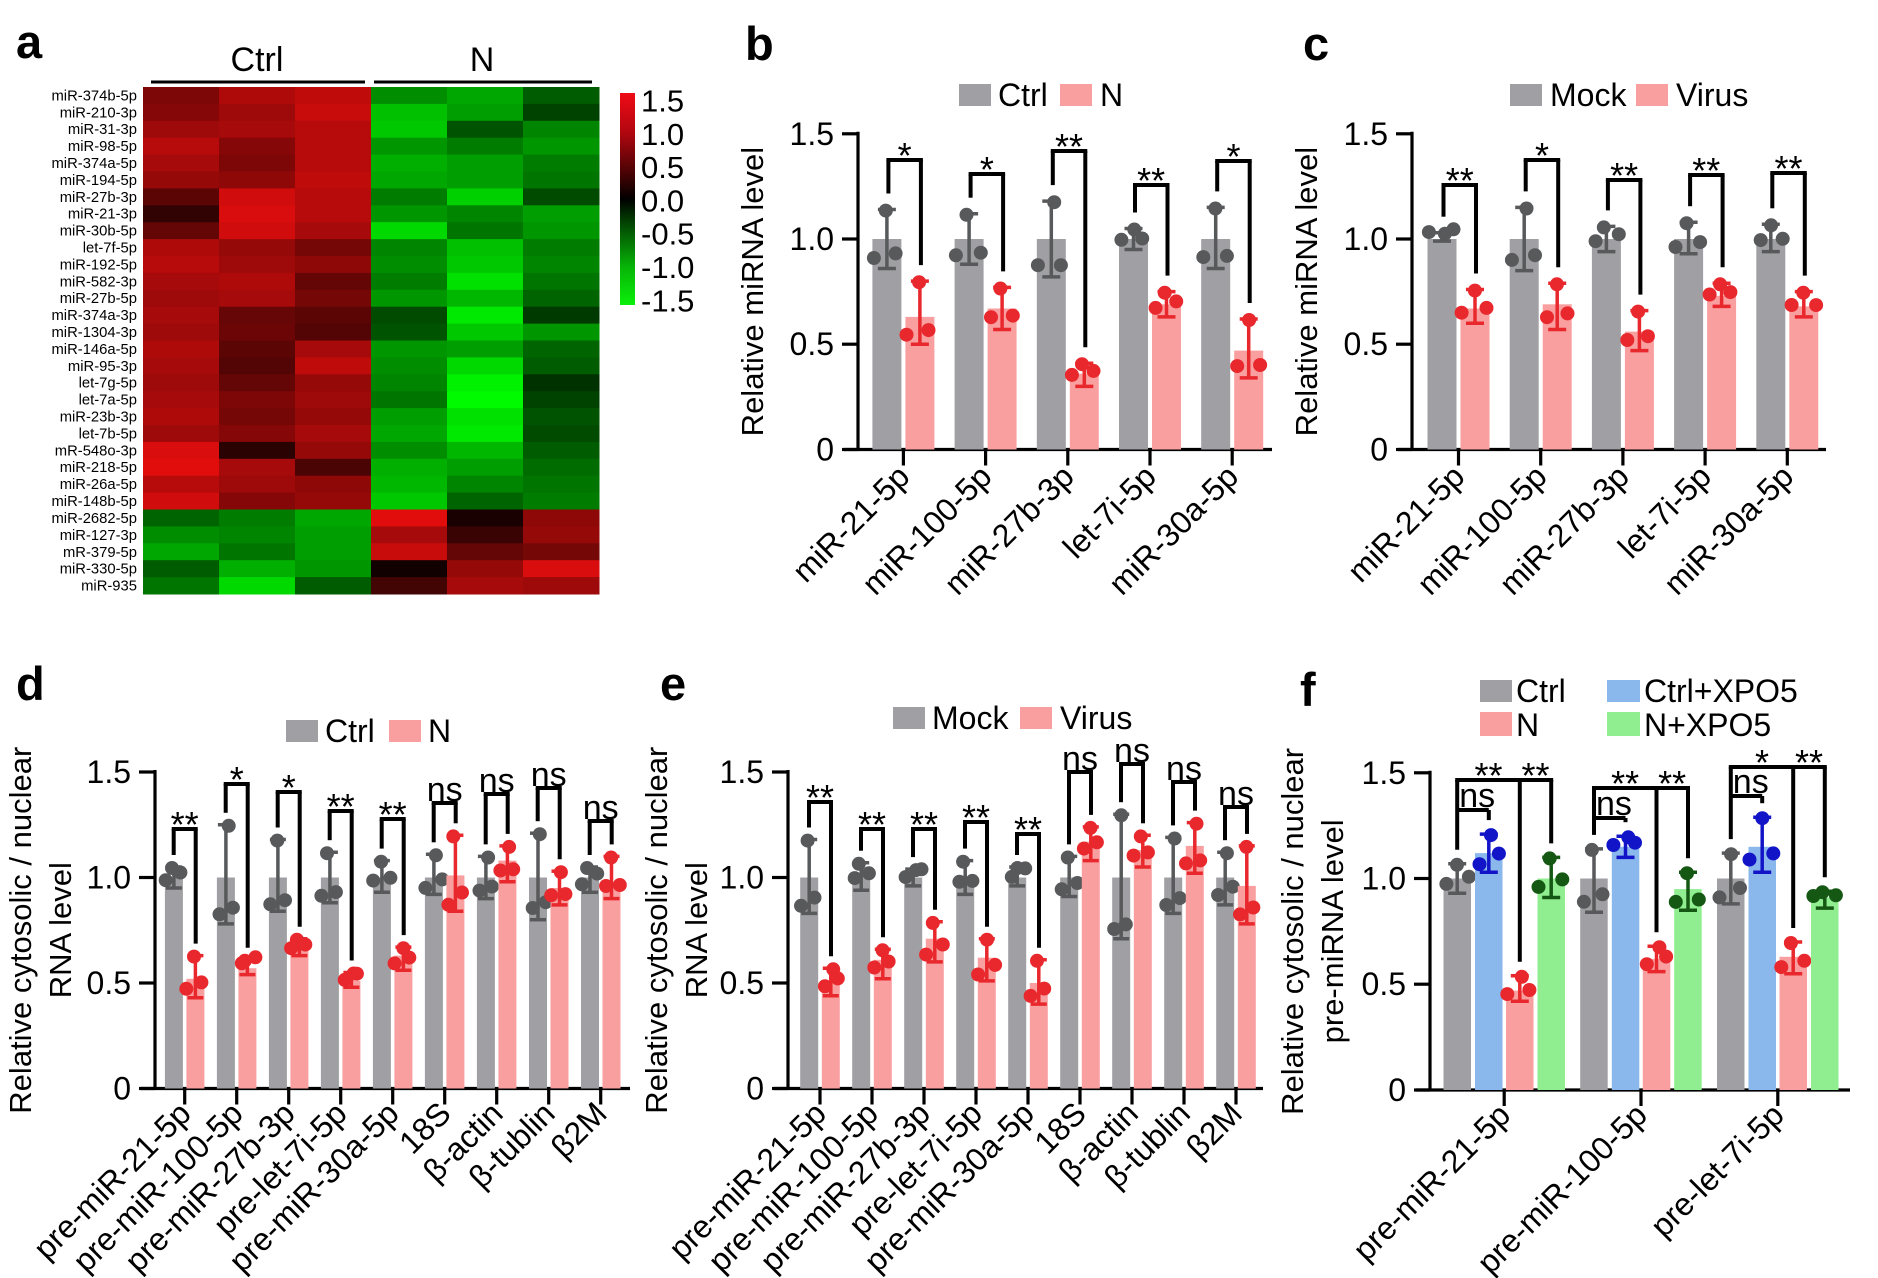 This screenshot has height=1278, width=1878. What do you see at coordinates (60, 930) in the screenshot?
I see `svg-text: RNA level` at bounding box center [60, 930].